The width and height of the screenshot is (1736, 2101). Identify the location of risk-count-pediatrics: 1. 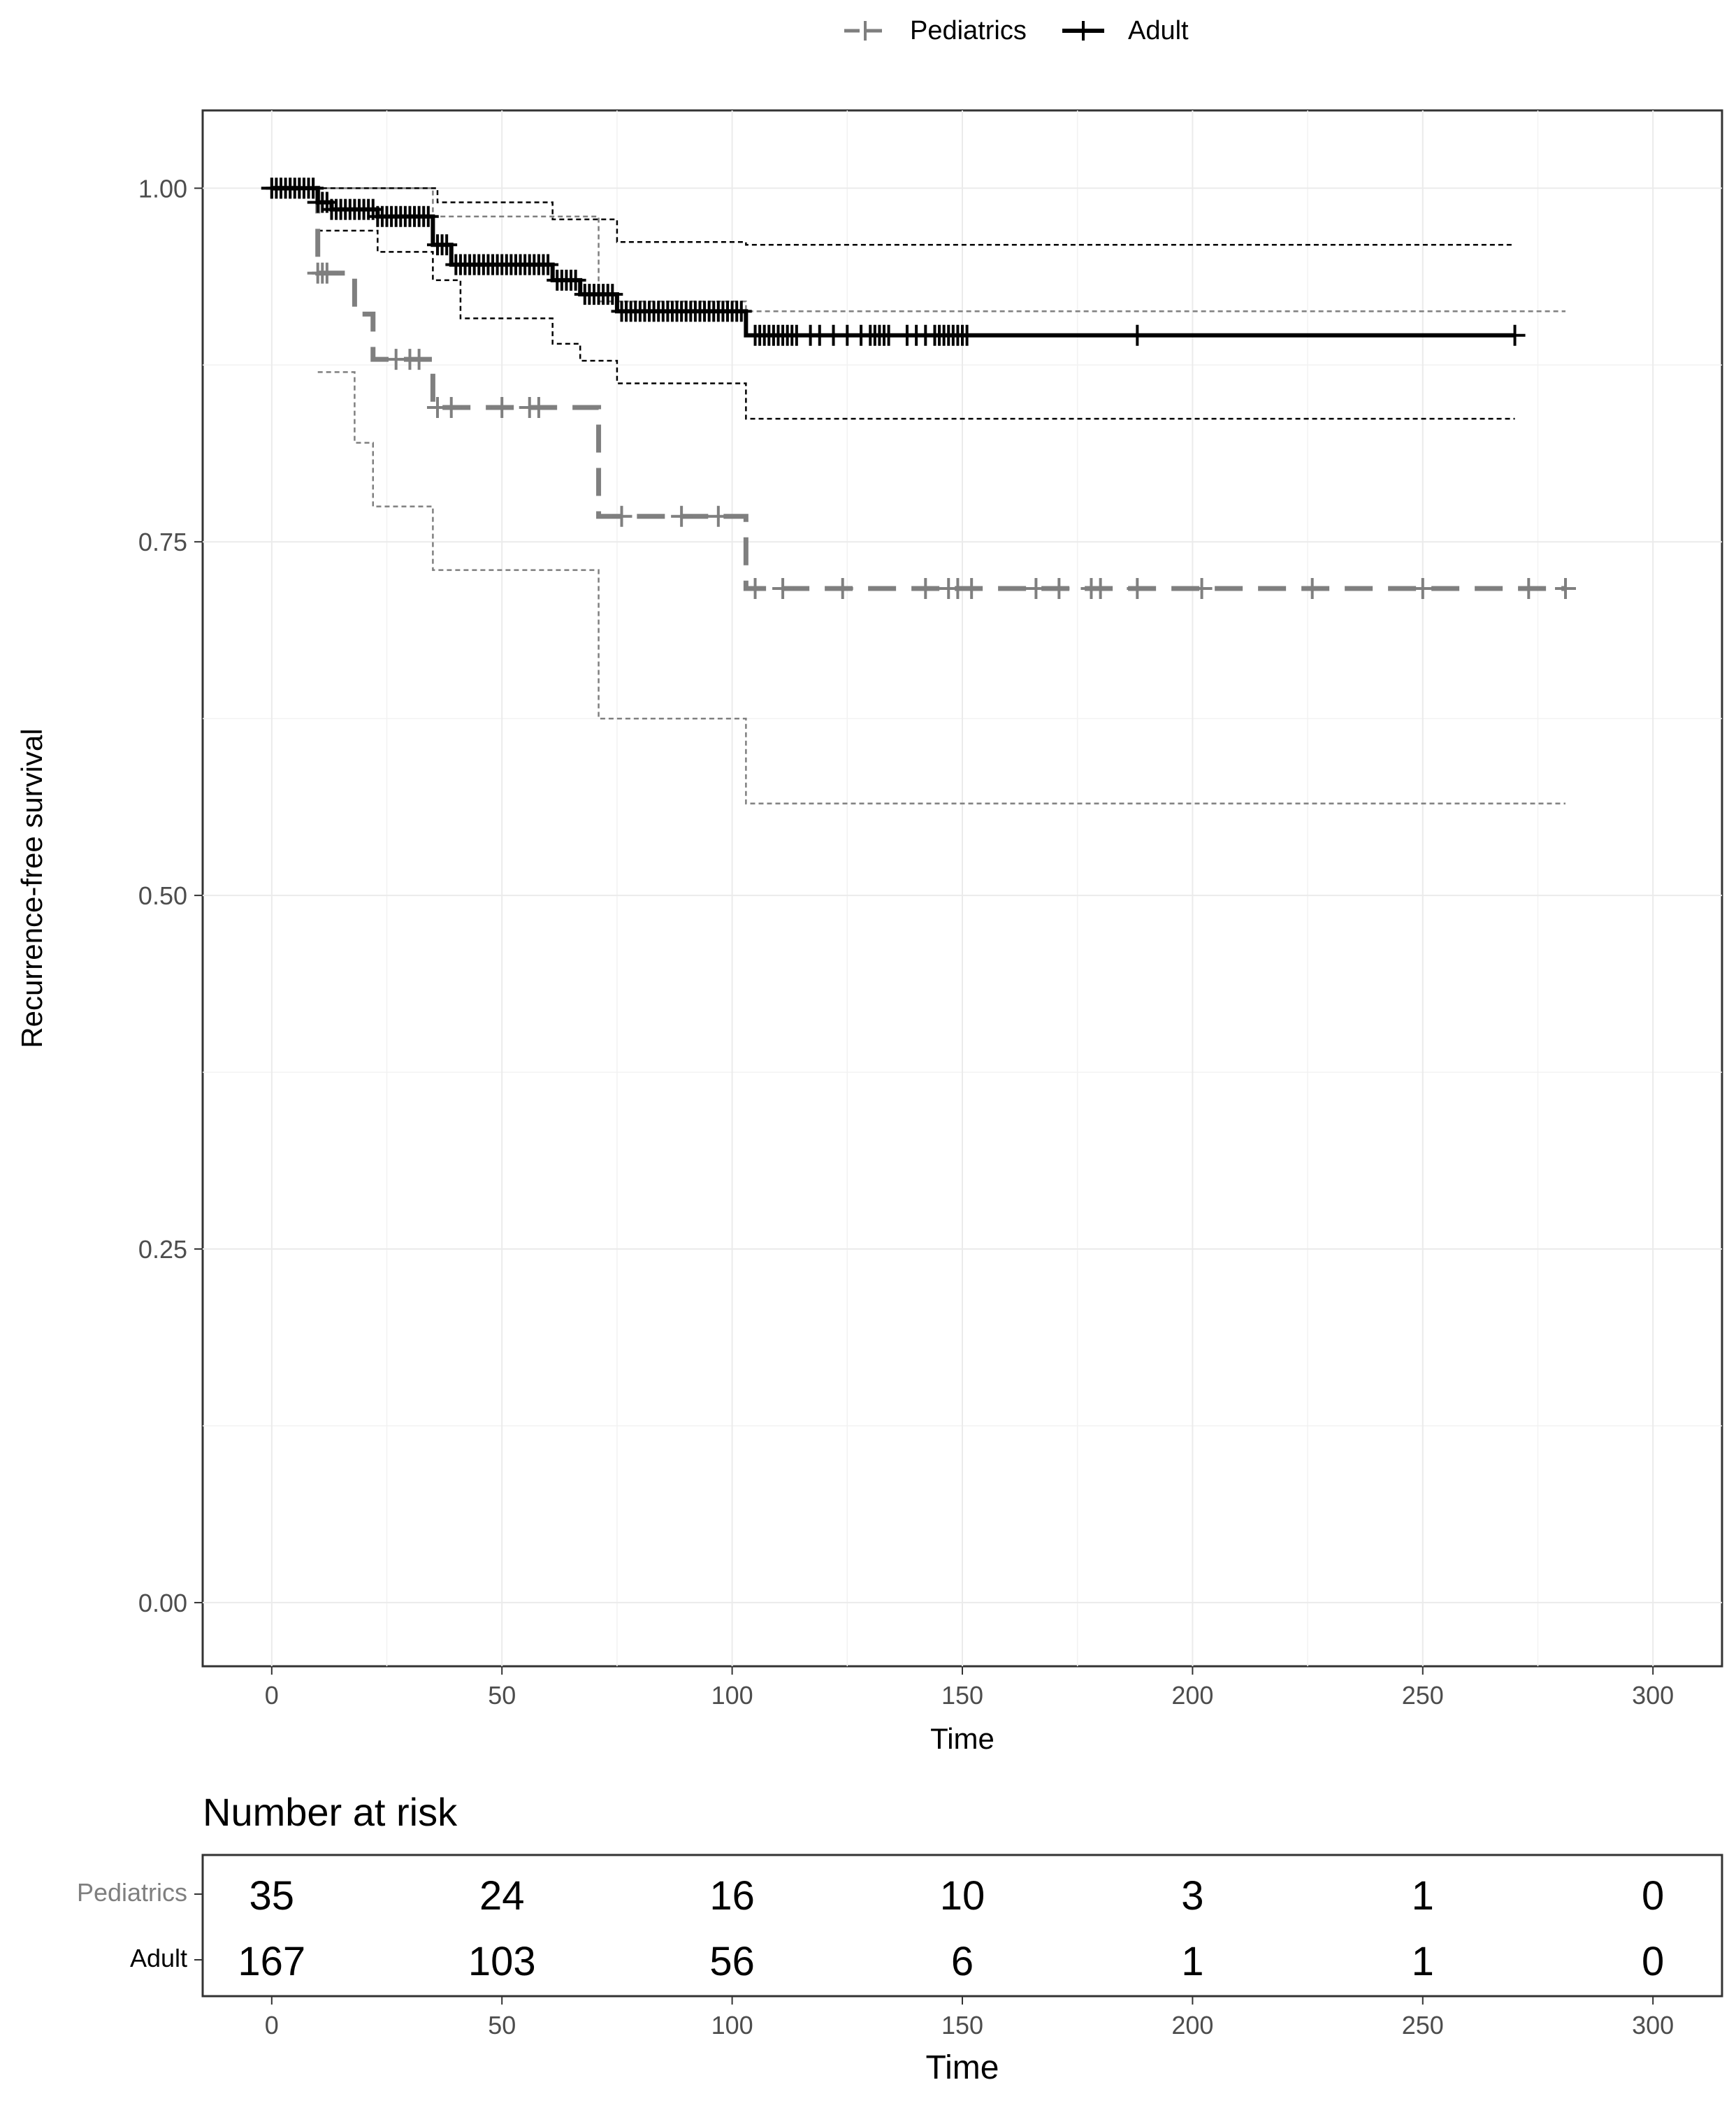
(1423, 1896).